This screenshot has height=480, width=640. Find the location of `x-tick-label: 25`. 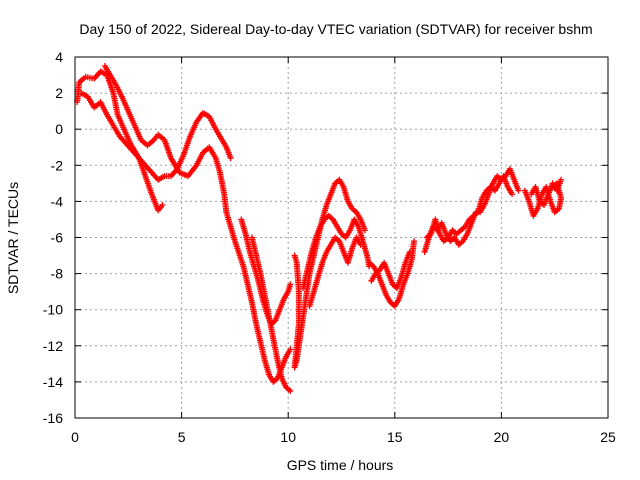

x-tick-label: 25 is located at coordinates (608, 437).